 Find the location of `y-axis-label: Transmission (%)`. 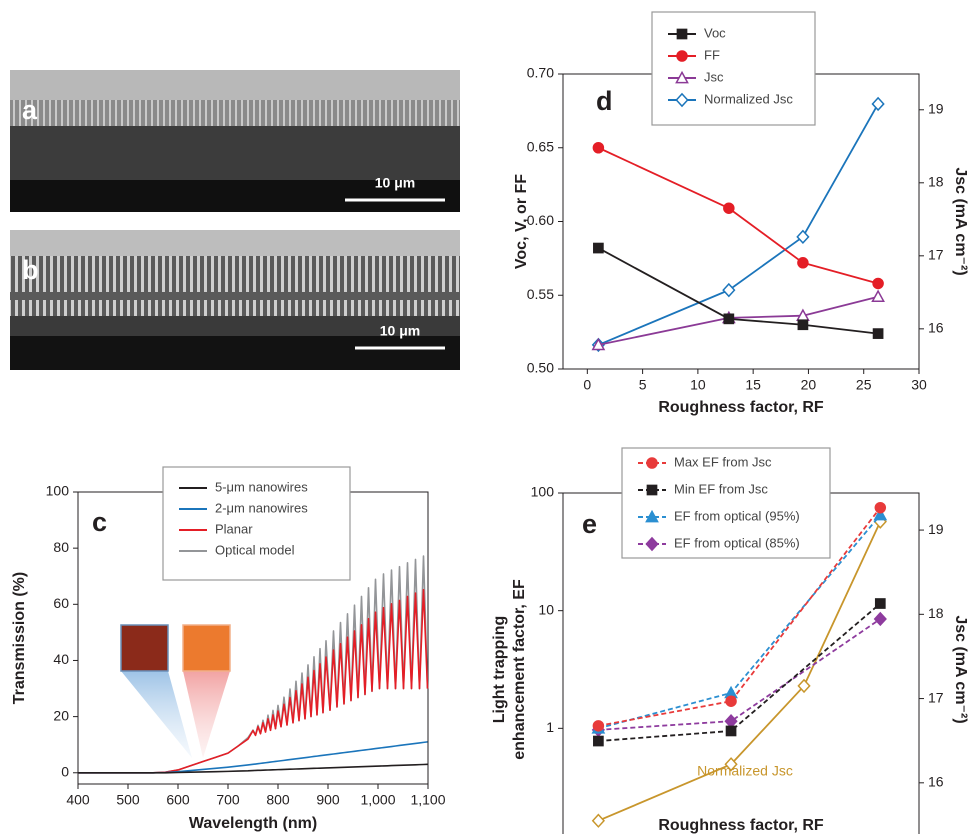

y-axis-label: Transmission (%) is located at coordinates (19, 638).